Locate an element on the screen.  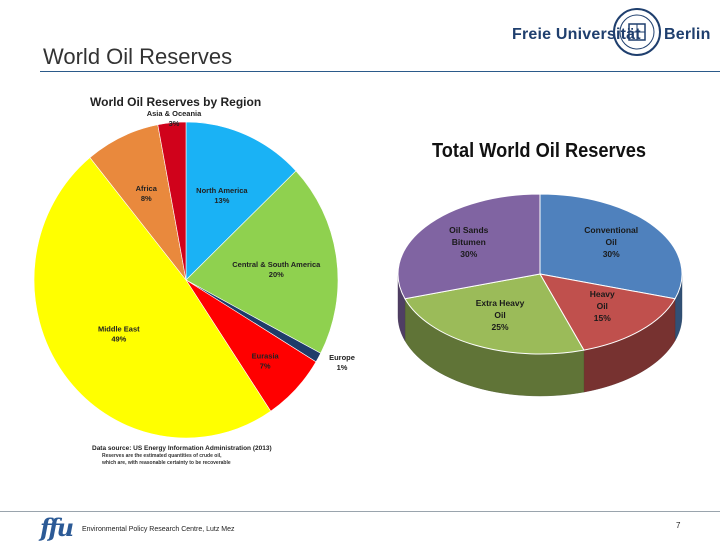
page-number: 7 is located at coordinates (678, 525).